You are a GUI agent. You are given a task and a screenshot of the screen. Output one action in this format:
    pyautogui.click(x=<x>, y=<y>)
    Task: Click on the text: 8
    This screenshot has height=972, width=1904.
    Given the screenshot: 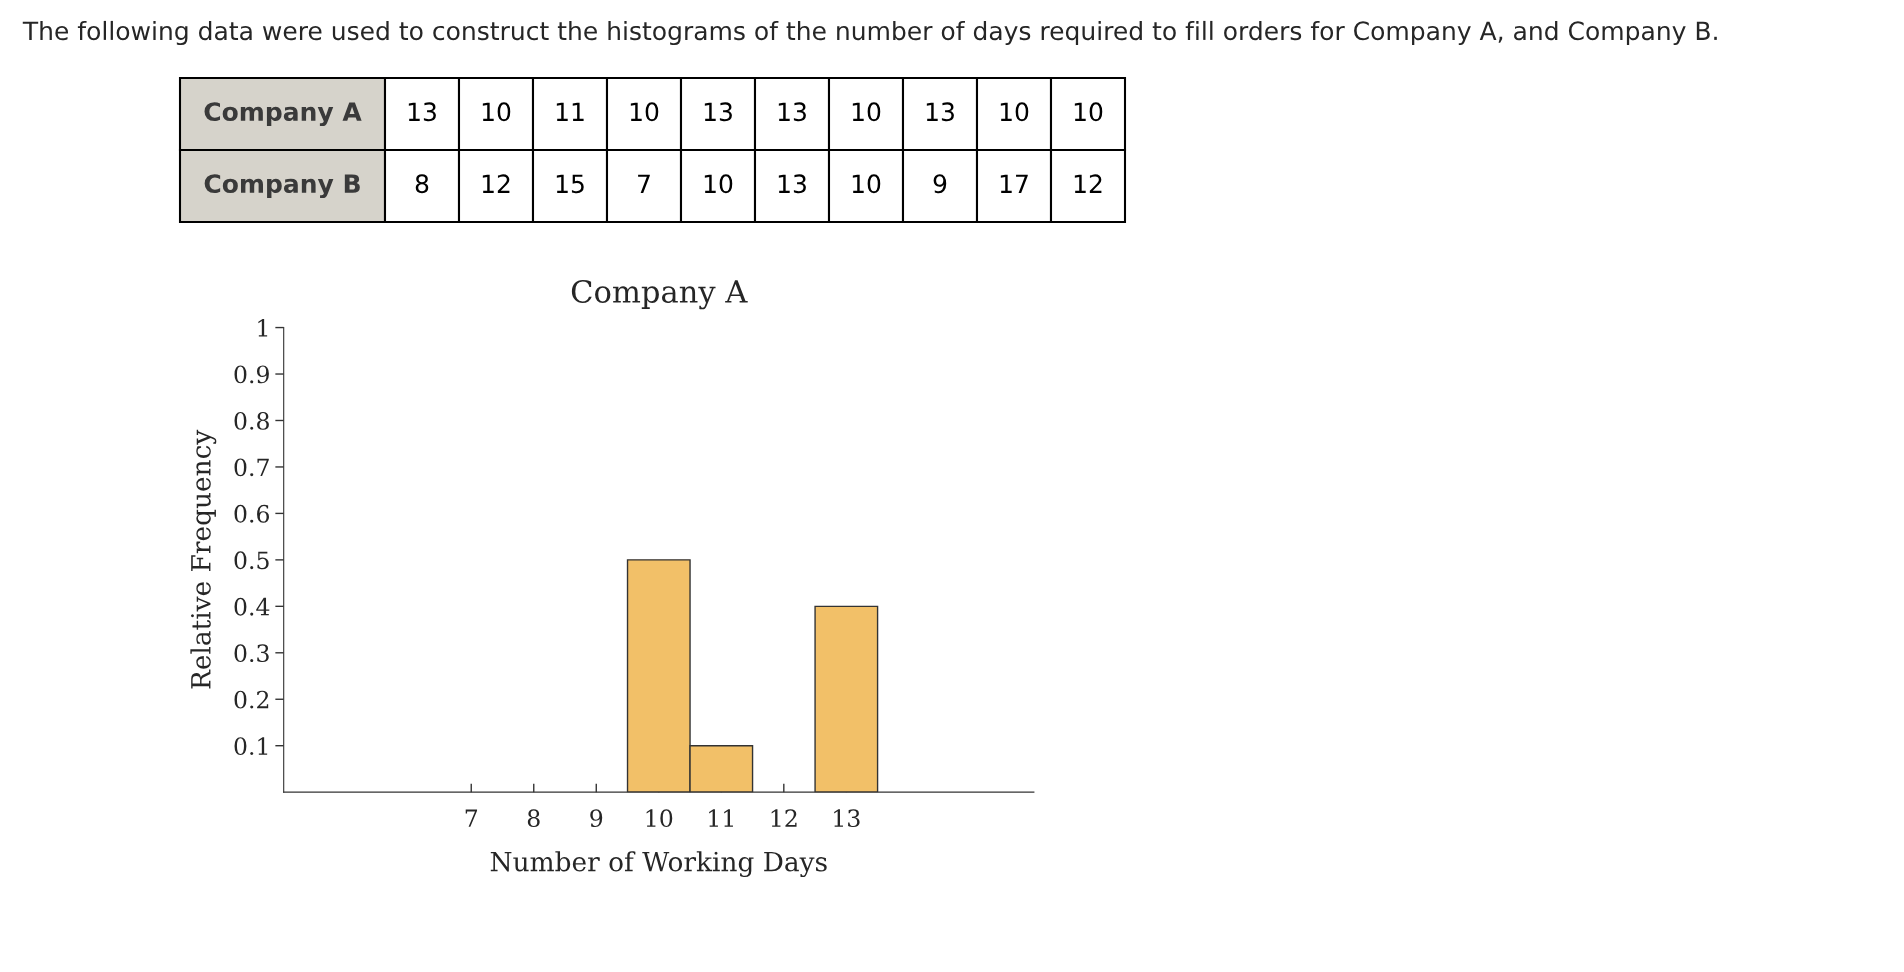 What is the action you would take?
    pyautogui.click(x=422, y=184)
    